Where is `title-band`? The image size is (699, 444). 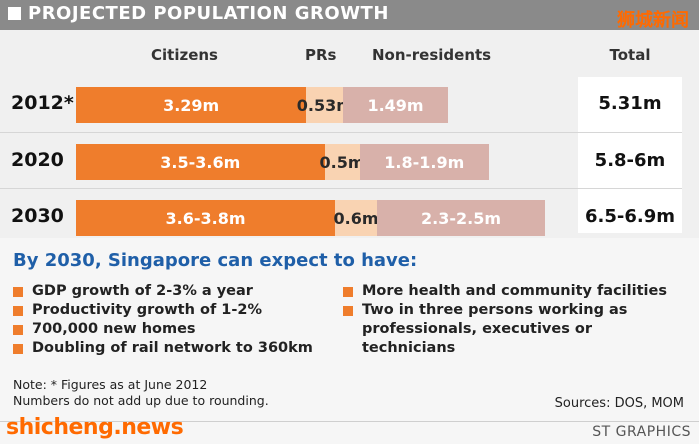
title-band is located at coordinates (349, 15).